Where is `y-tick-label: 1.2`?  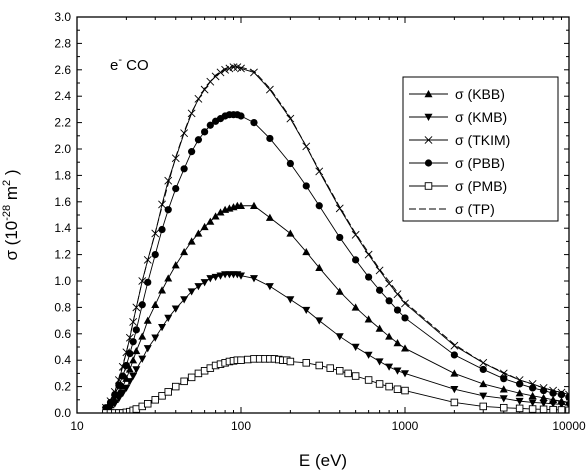
y-tick-label: 1.2 is located at coordinates (62, 255).